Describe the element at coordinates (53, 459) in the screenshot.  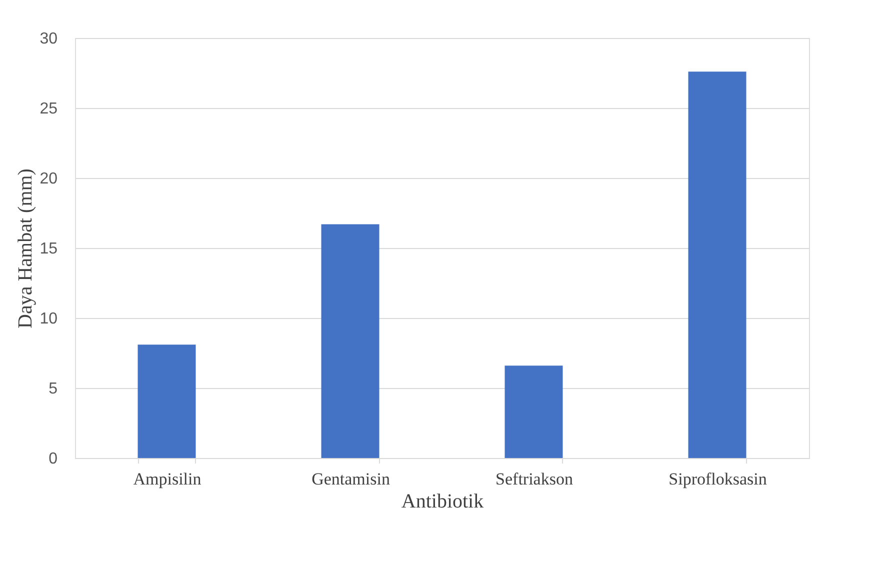
I see `y-tick-label: 0` at that location.